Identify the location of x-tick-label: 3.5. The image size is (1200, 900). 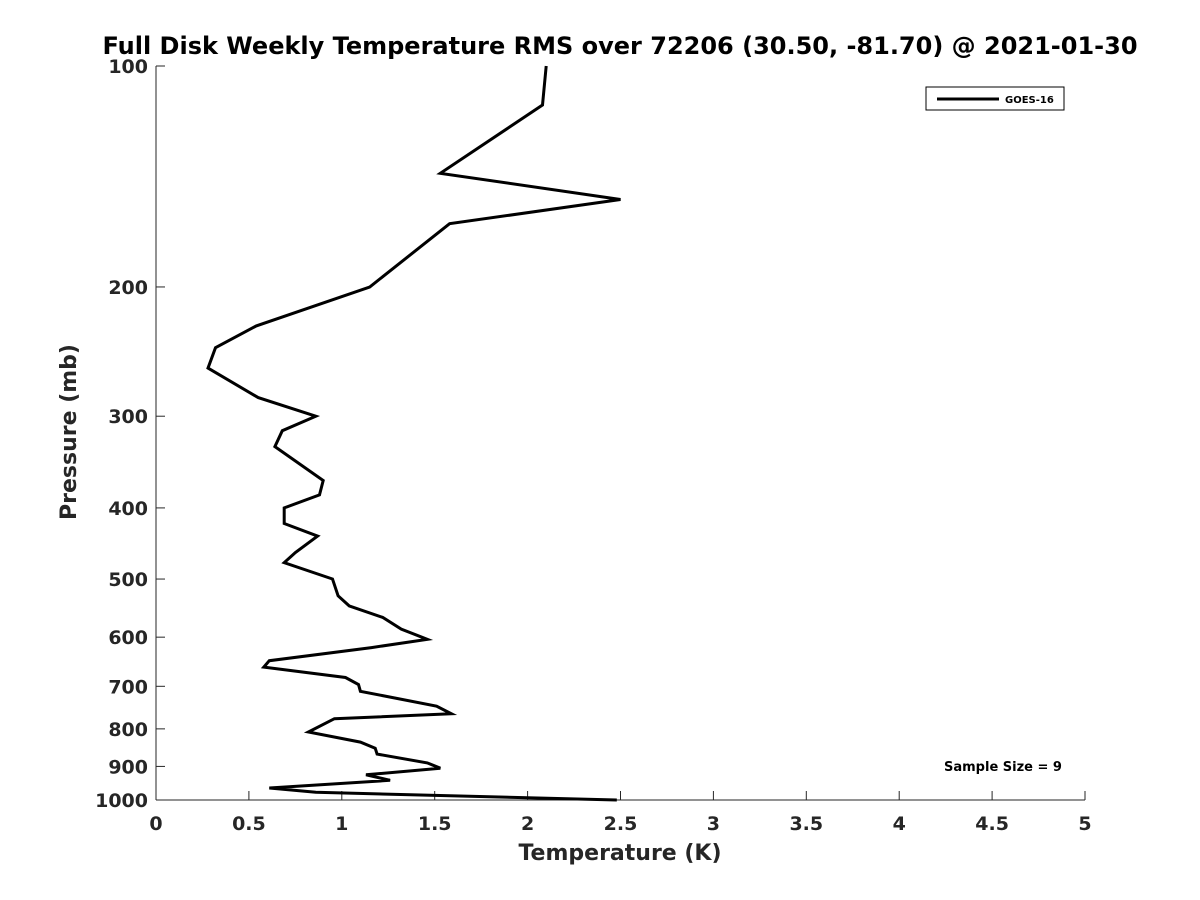
(806, 824).